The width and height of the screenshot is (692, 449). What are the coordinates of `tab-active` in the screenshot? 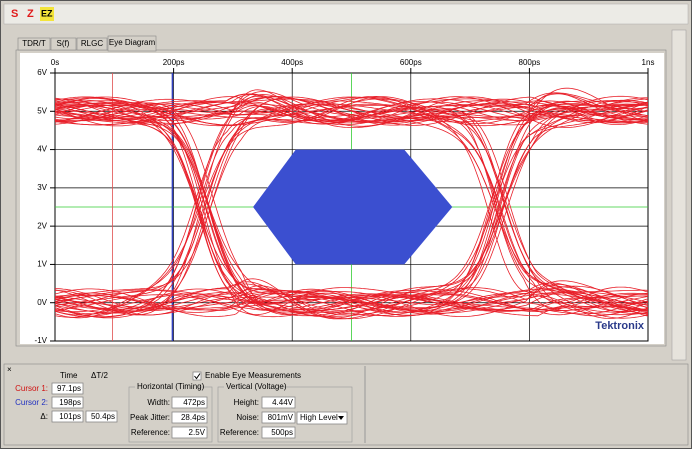 It's located at (132, 43).